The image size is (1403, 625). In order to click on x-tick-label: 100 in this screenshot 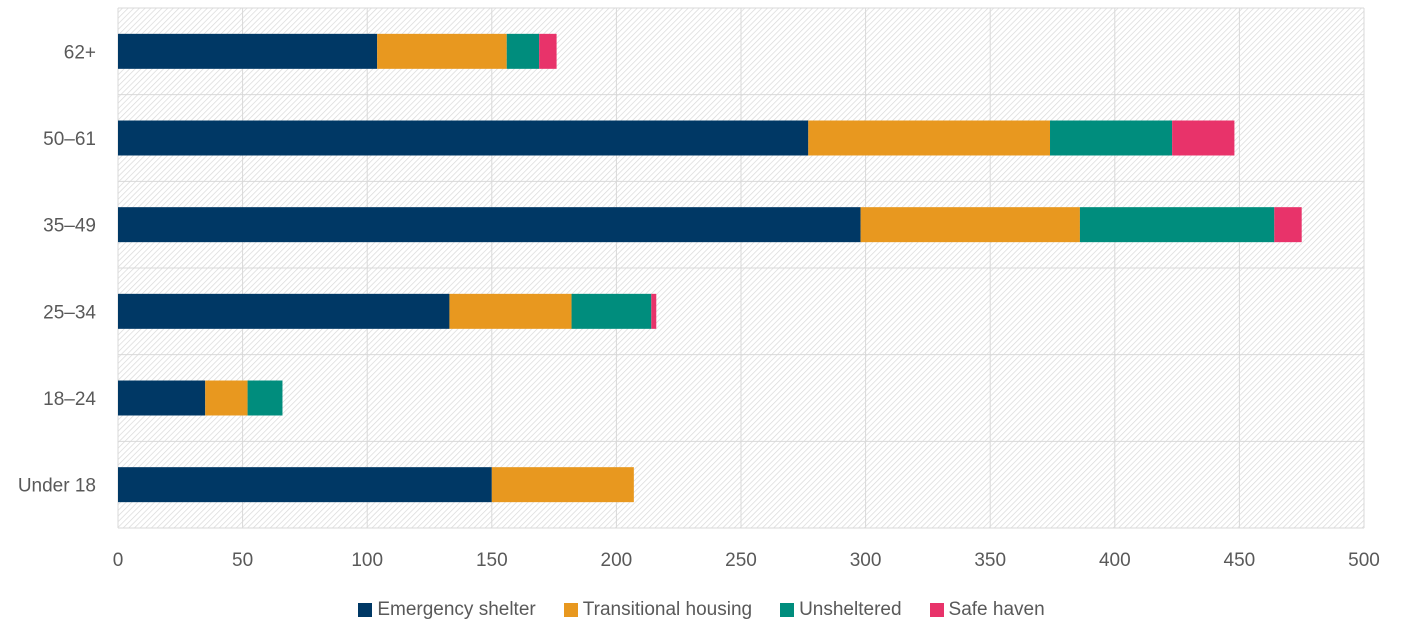, I will do `click(367, 560)`.